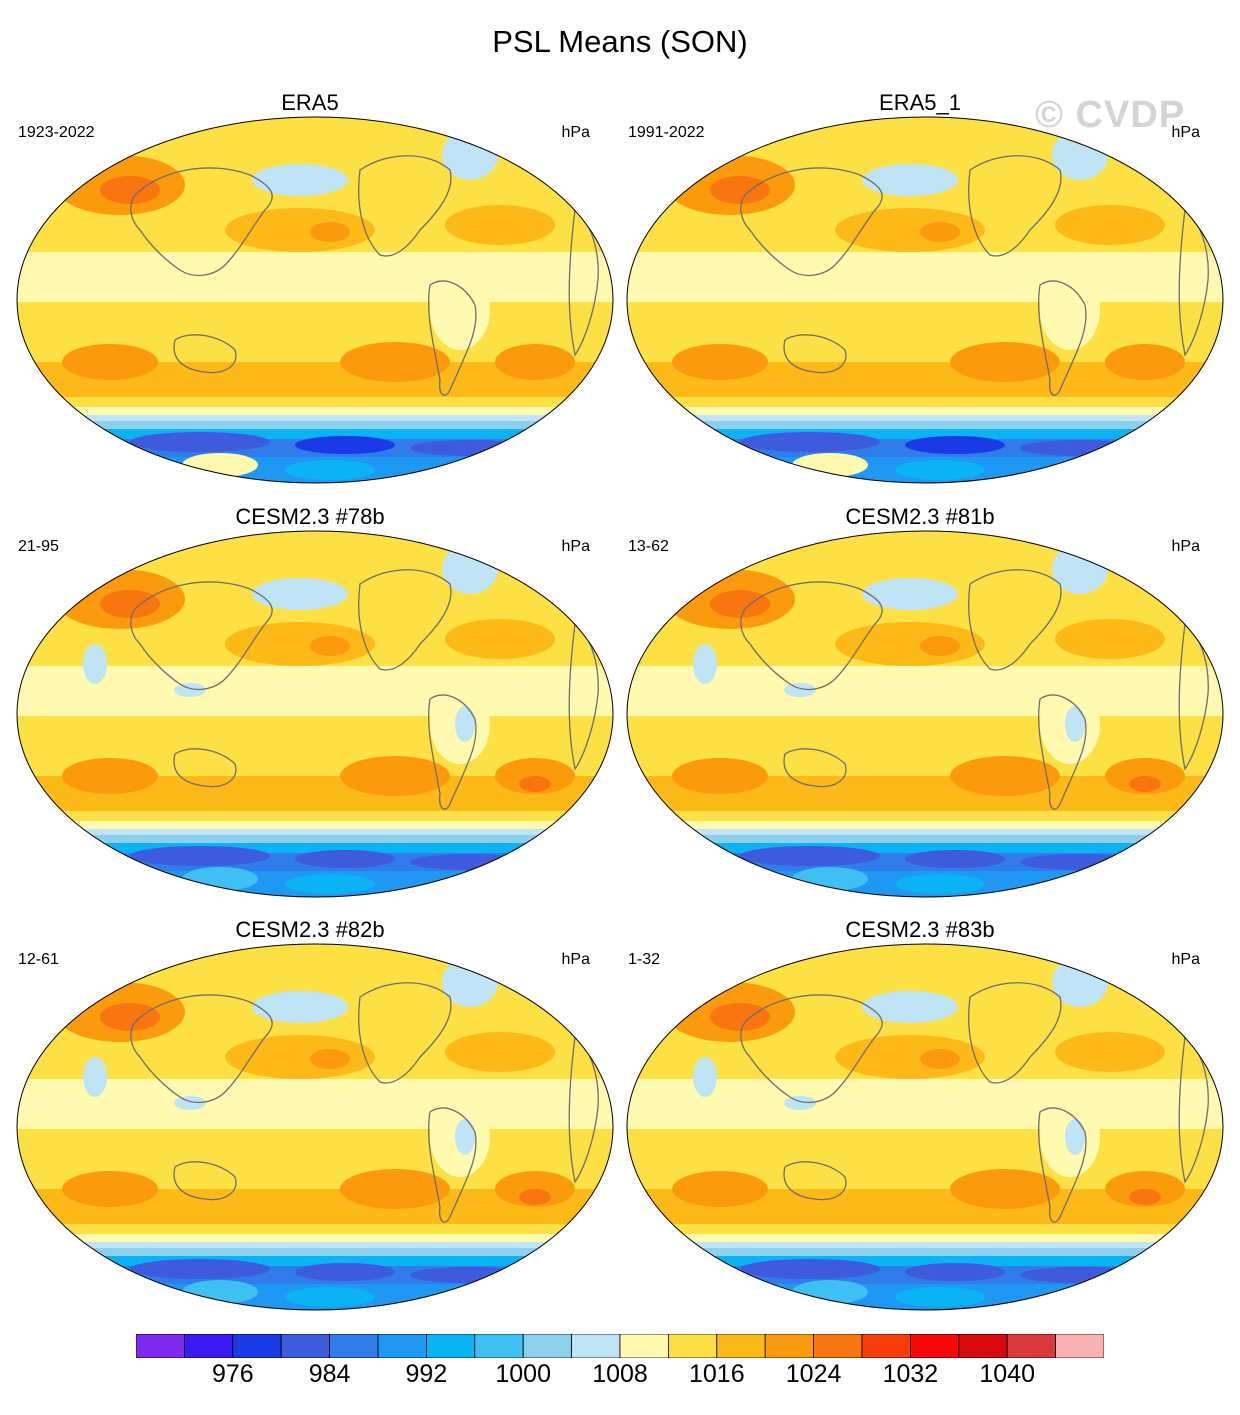 This screenshot has width=1240, height=1415. What do you see at coordinates (920, 516) in the screenshot?
I see `panel-title: CESM2.3 #81b` at bounding box center [920, 516].